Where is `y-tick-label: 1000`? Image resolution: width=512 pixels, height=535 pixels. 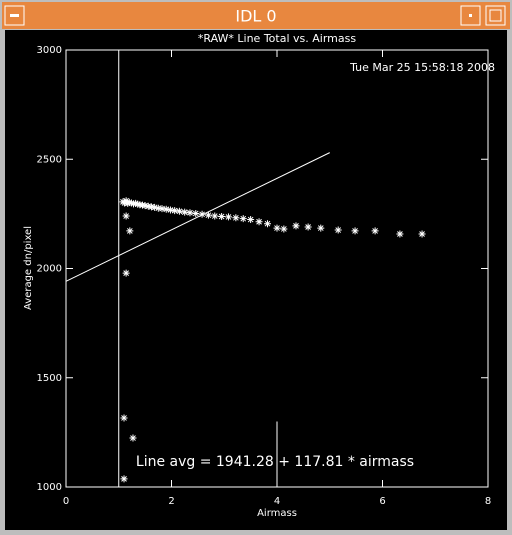
y-tick-label: 1000 is located at coordinates (49, 487).